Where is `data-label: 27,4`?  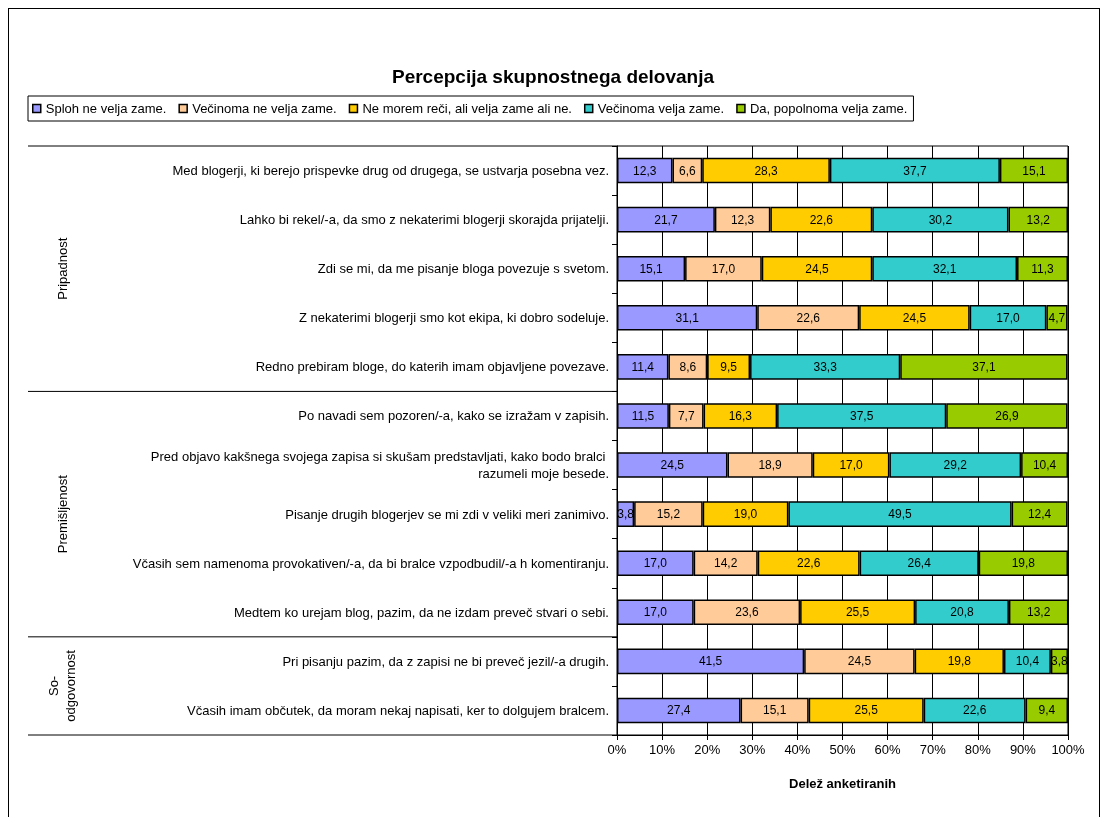 data-label: 27,4 is located at coordinates (679, 710).